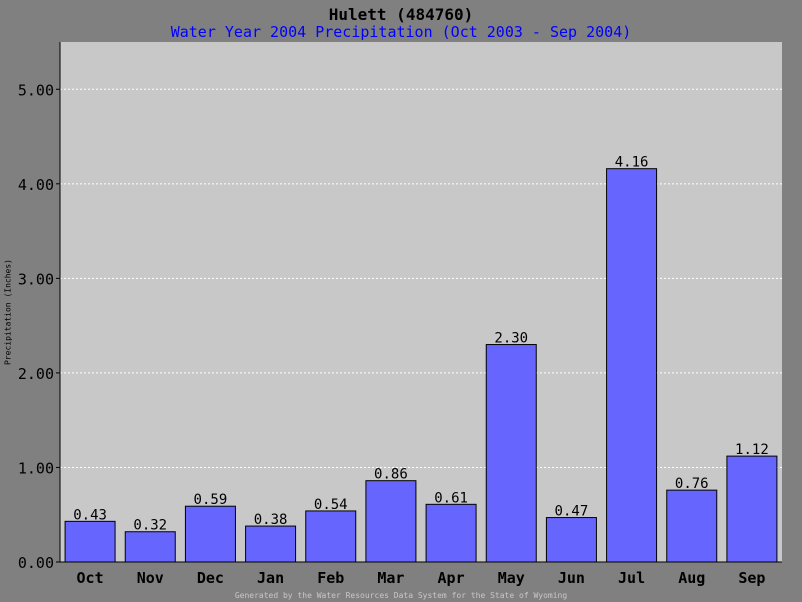 The height and width of the screenshot is (602, 802). Describe the element at coordinates (391, 475) in the screenshot. I see `bar-value-label: 0.86` at that location.